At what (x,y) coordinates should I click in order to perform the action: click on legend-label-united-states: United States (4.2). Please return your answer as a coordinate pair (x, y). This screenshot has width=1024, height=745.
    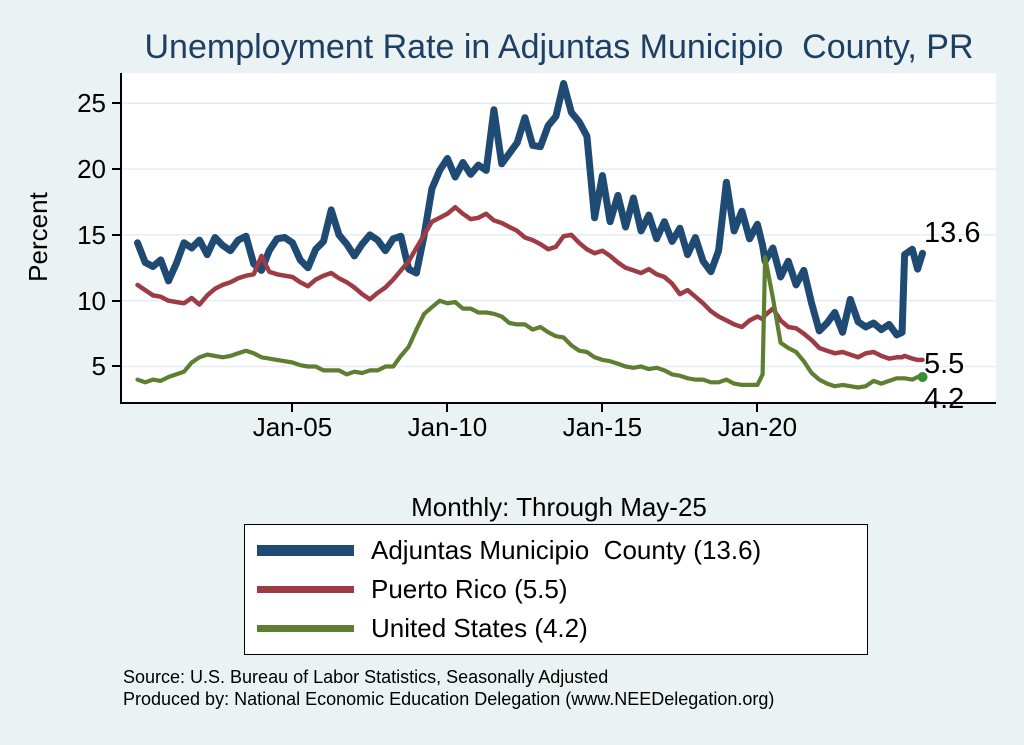
    Looking at the image, I should click on (479, 628).